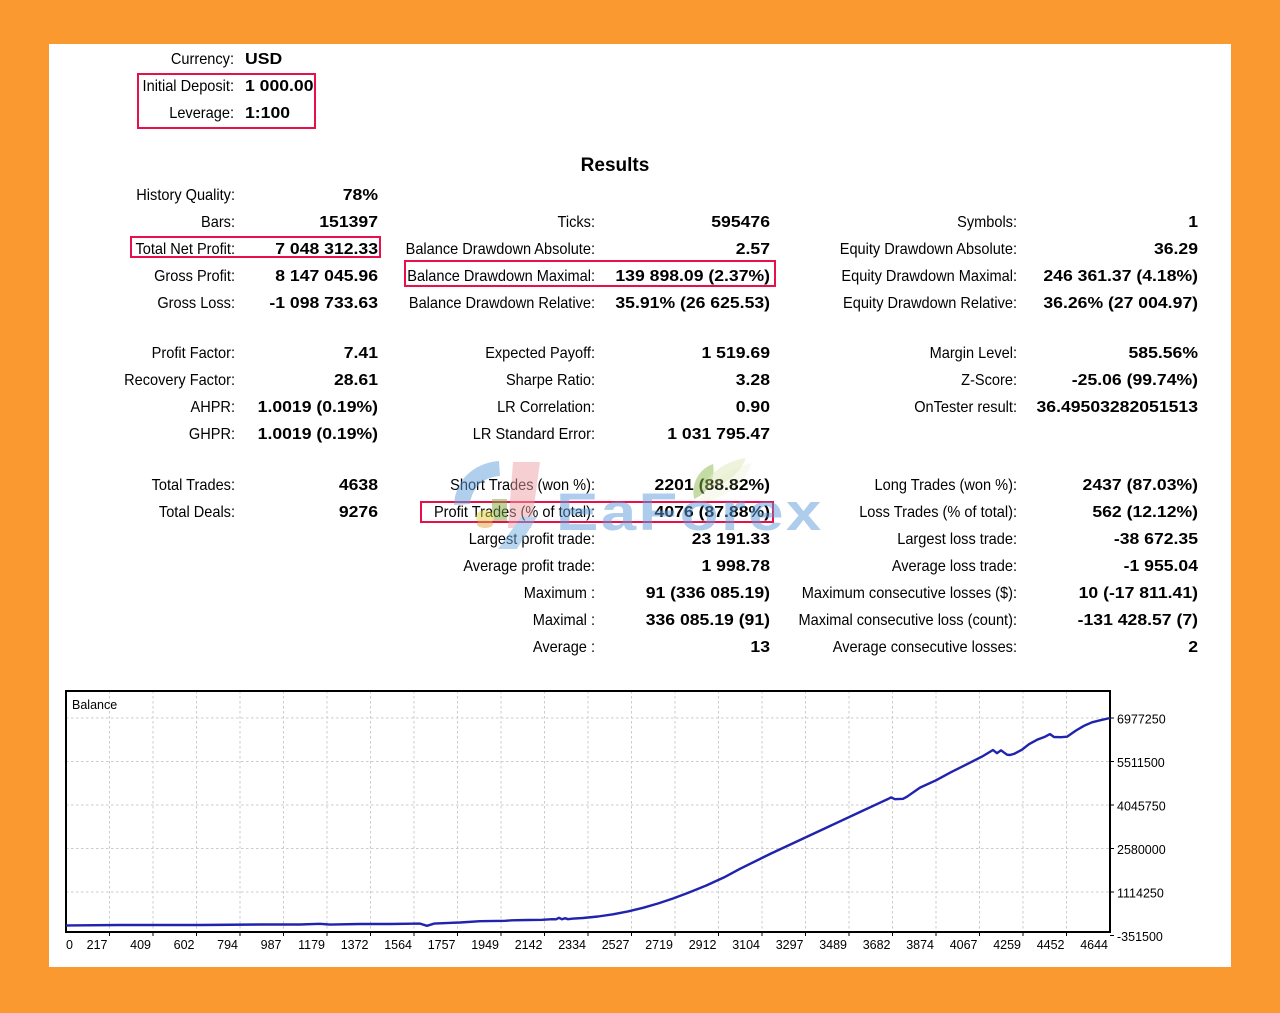 The width and height of the screenshot is (1280, 1013). Describe the element at coordinates (1140, 894) in the screenshot. I see `svg-text: 1114250` at that location.